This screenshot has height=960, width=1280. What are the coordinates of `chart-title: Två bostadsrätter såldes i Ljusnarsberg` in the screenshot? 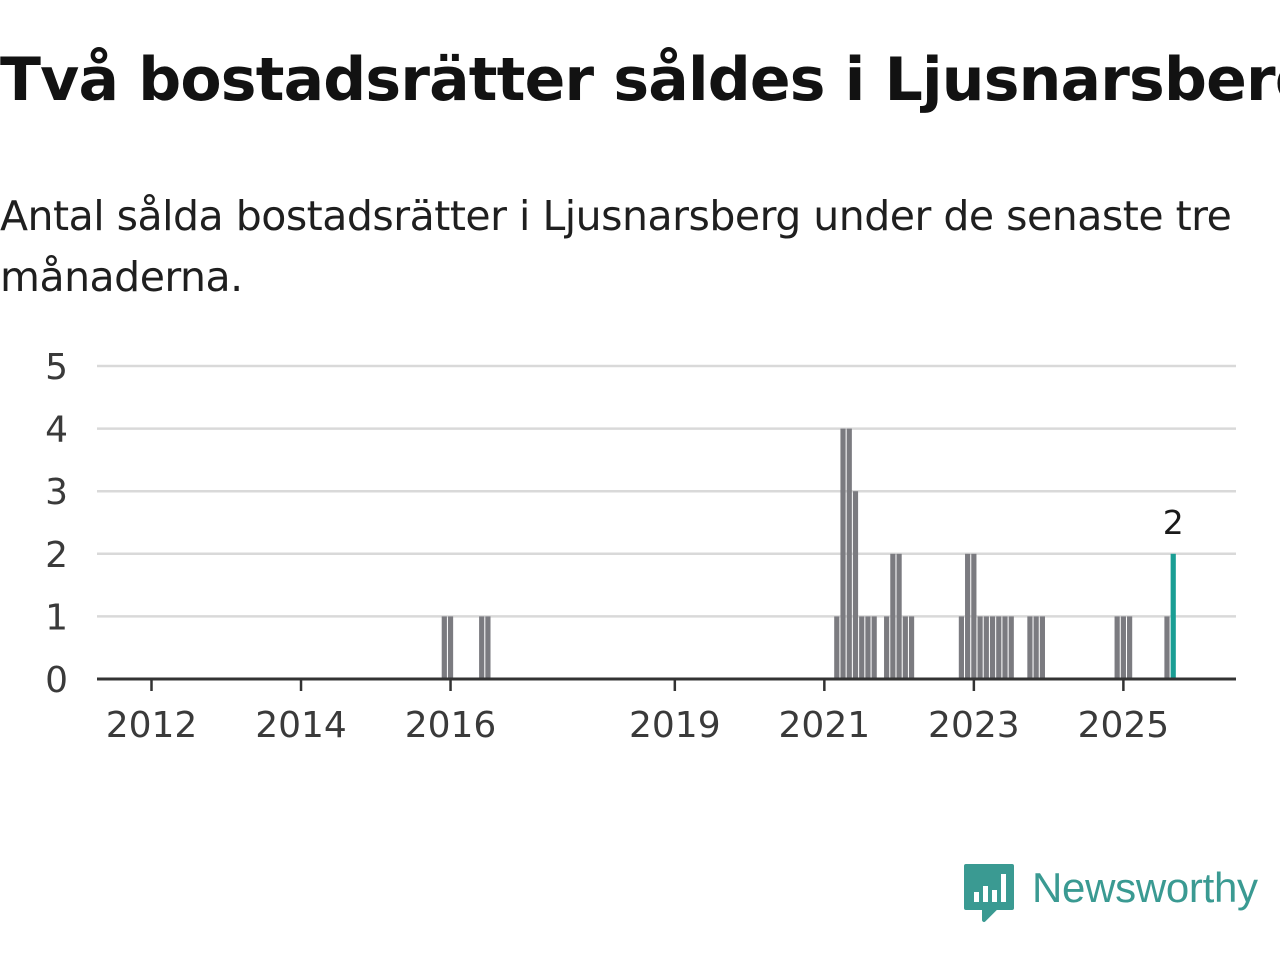 It's located at (640, 80).